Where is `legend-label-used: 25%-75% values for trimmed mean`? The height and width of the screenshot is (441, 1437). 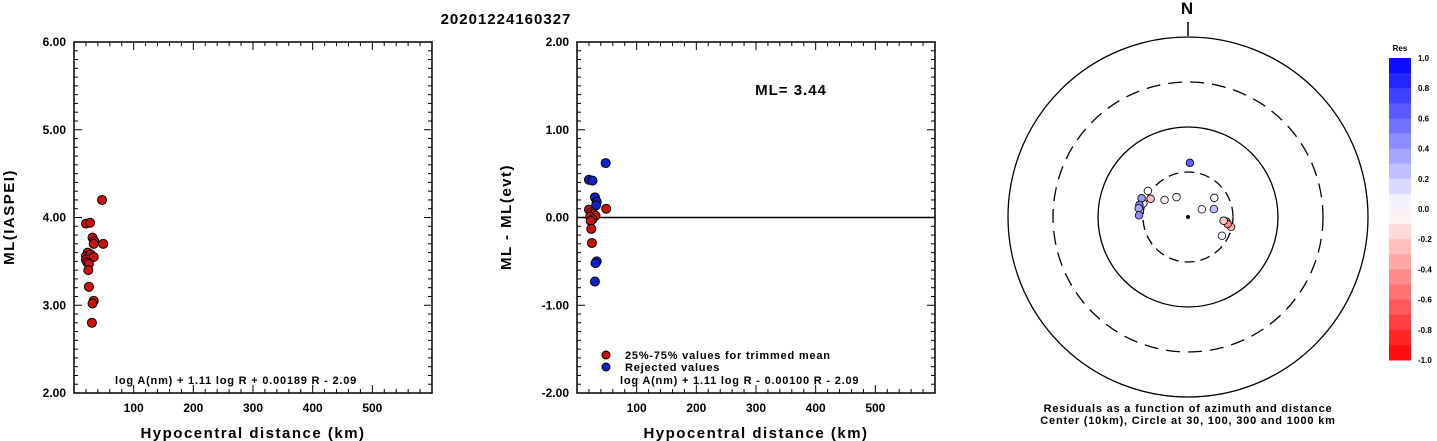 legend-label-used: 25%-75% values for trimmed mean is located at coordinates (728, 356).